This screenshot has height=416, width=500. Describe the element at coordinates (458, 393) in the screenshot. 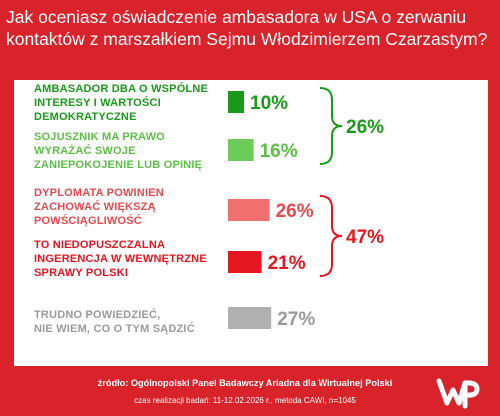

I see `wp-logo-icon` at that location.